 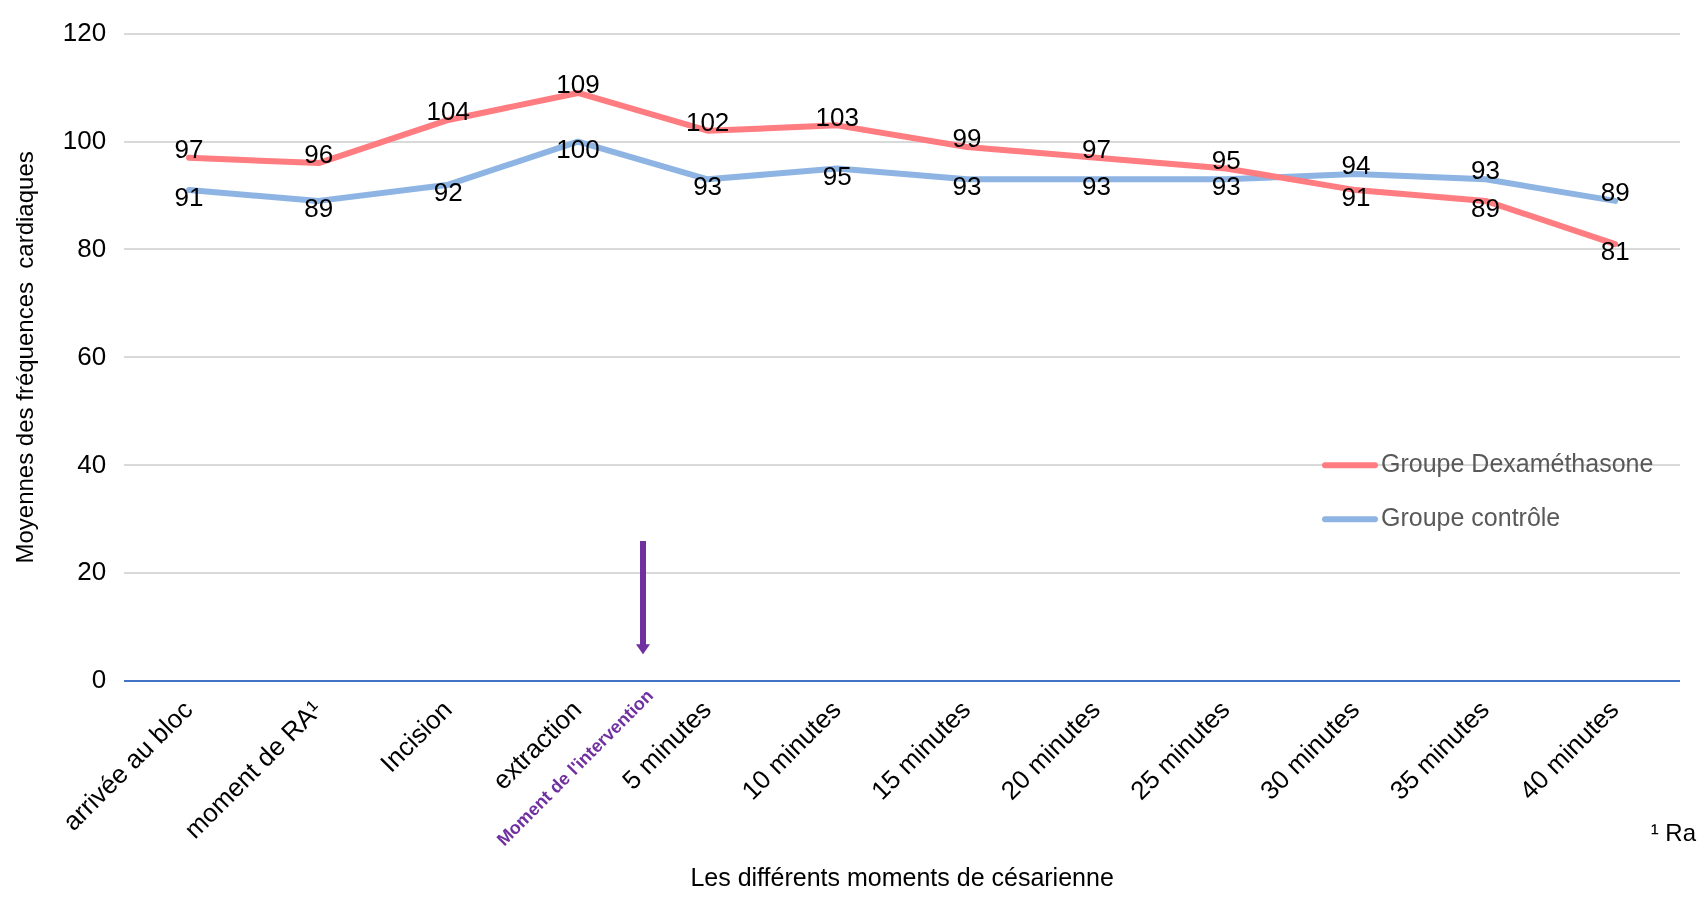 I want to click on data-label: 92, so click(x=448, y=191).